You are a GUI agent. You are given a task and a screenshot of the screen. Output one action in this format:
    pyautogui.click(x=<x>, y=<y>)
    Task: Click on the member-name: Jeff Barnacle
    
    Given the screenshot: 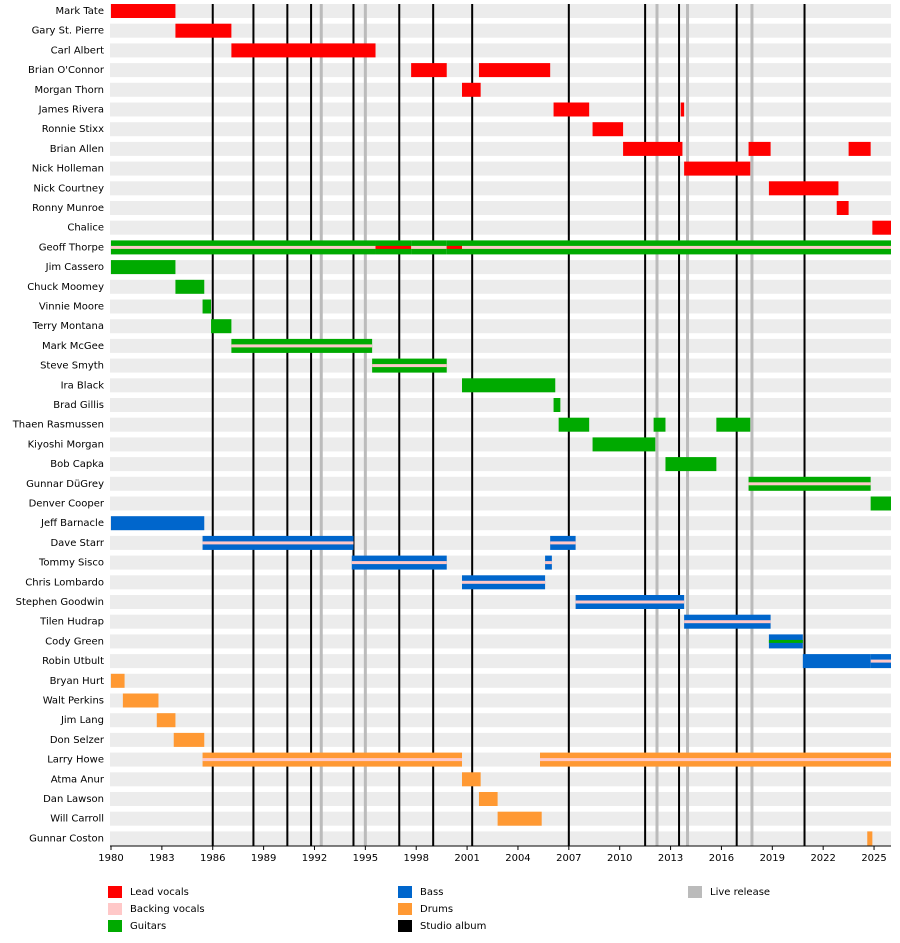 What is the action you would take?
    pyautogui.click(x=72, y=523)
    